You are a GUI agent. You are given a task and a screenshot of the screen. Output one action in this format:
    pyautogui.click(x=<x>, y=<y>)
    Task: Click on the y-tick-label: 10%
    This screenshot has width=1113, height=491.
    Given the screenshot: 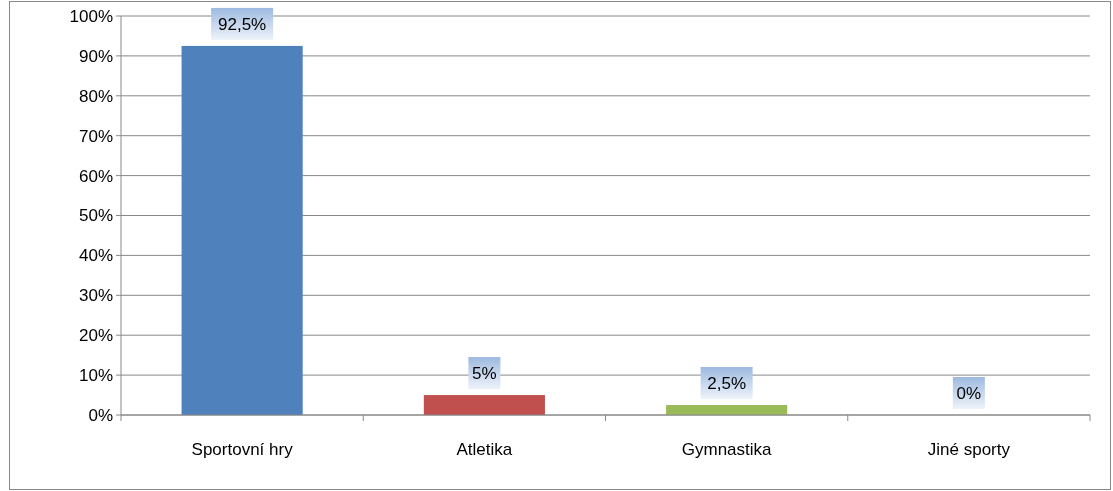 What is the action you would take?
    pyautogui.click(x=95, y=376)
    